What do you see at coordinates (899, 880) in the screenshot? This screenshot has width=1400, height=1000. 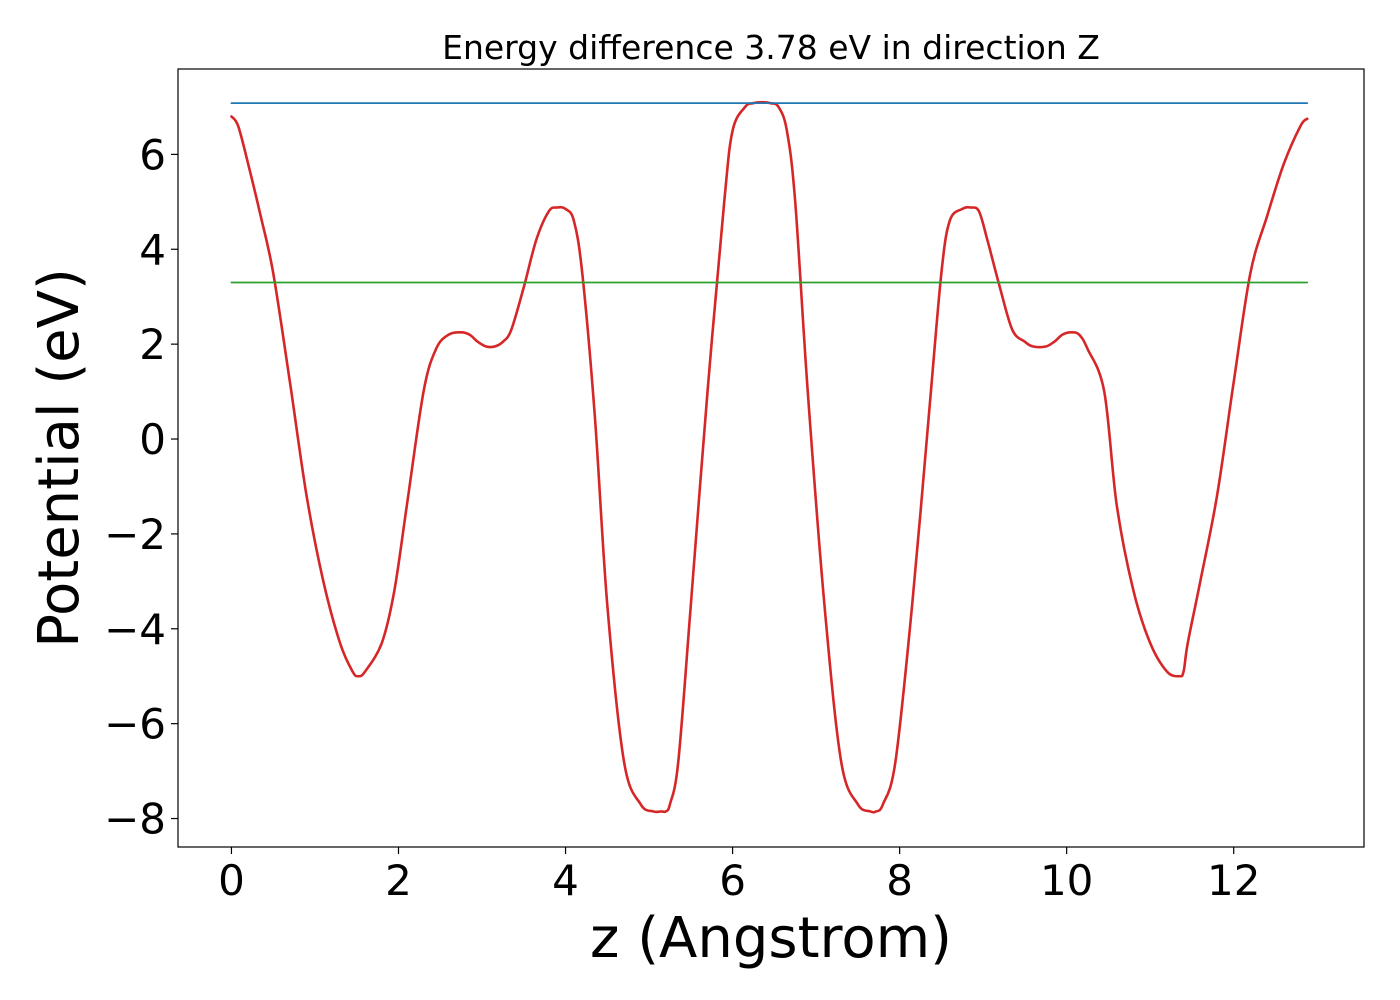 I see `x-tick-label: 8` at bounding box center [899, 880].